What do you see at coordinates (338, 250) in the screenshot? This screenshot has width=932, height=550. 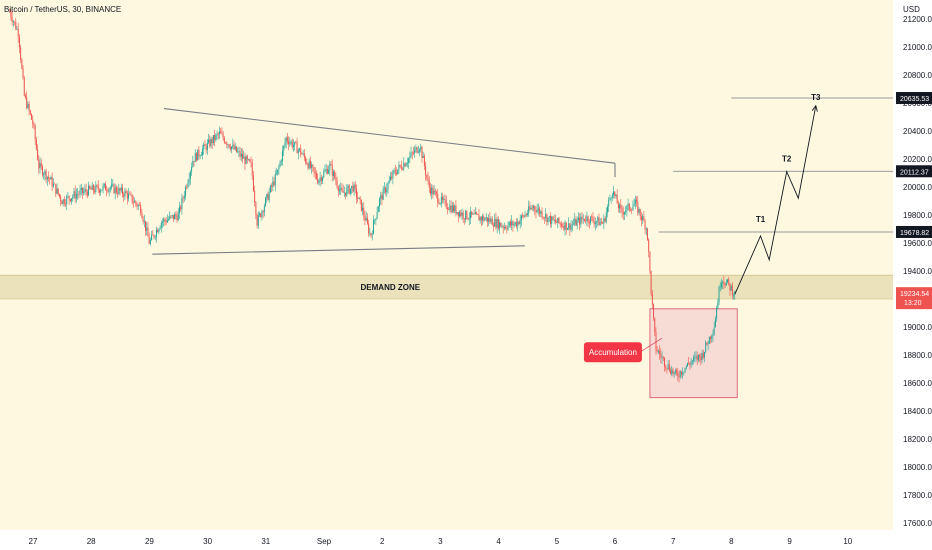 I see `trendline-lower` at bounding box center [338, 250].